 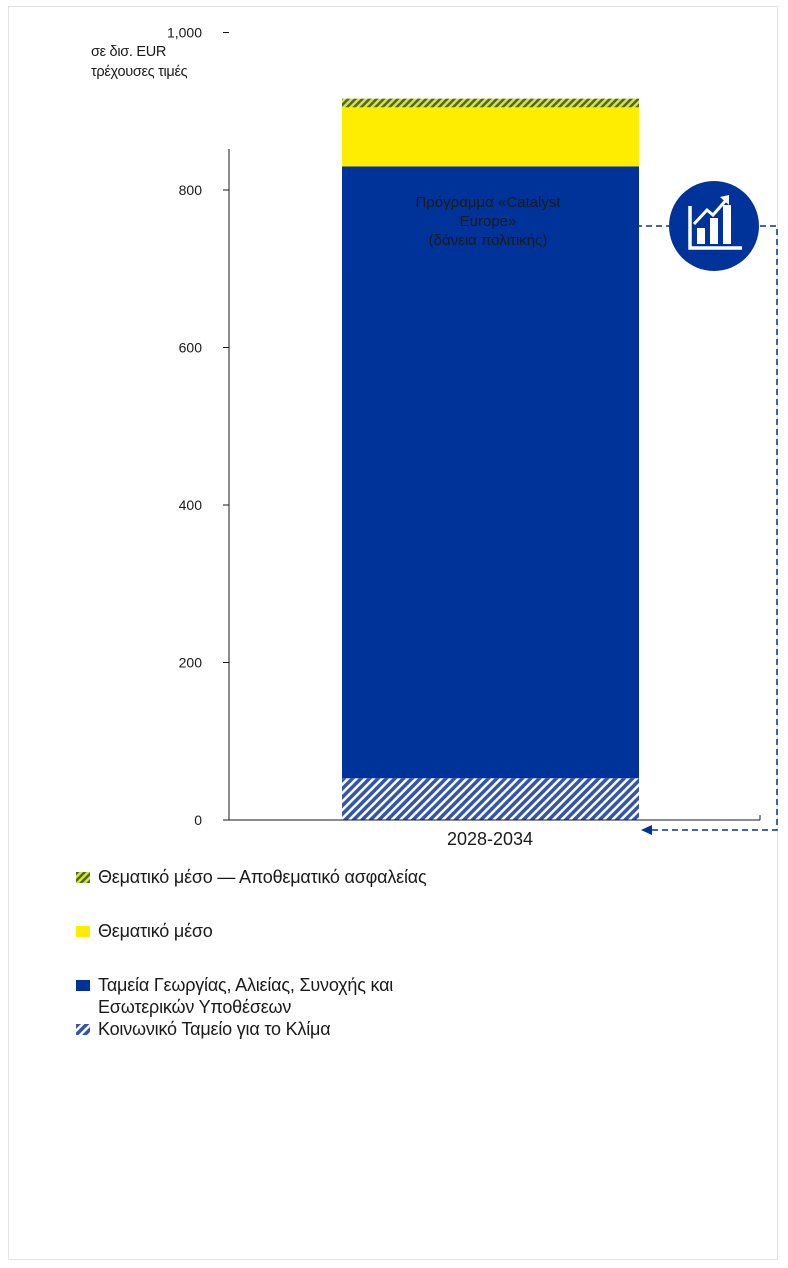 I want to click on y-tick-label: 800, so click(x=191, y=190).